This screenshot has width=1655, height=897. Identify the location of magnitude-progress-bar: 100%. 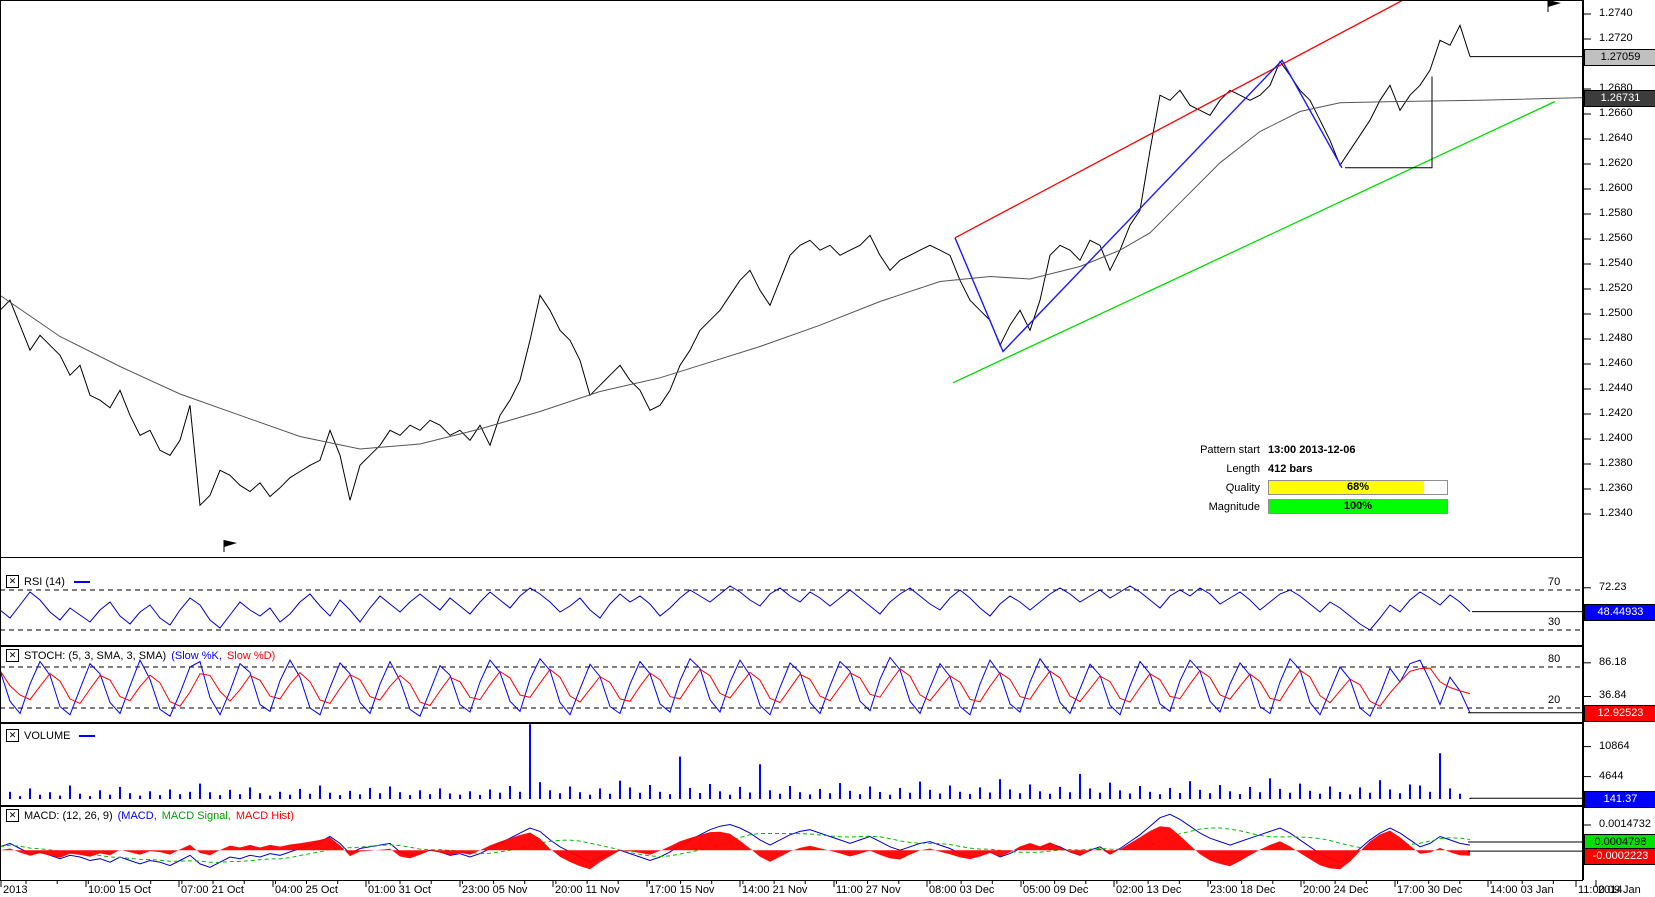
(1358, 506).